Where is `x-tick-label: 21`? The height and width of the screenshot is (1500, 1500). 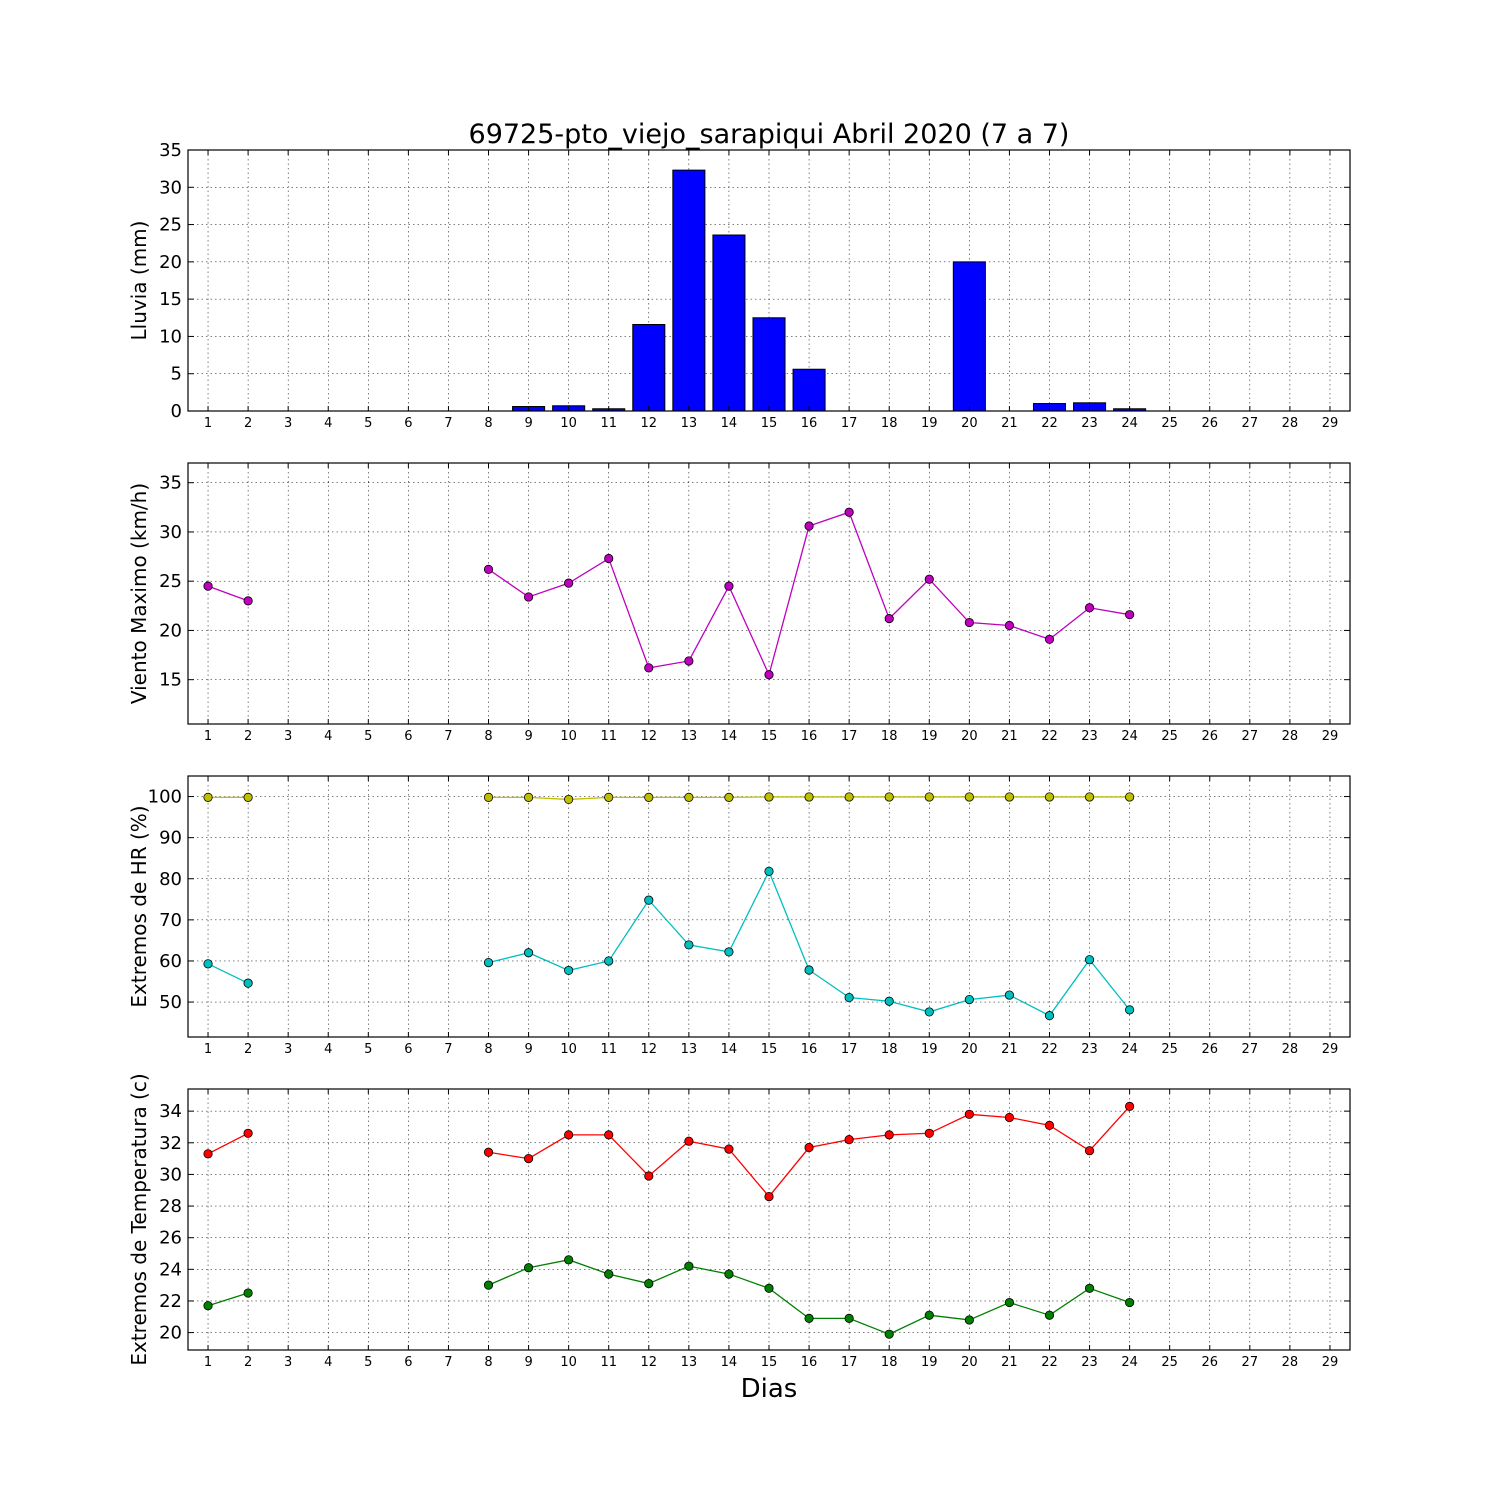 x-tick-label: 21 is located at coordinates (1009, 1049).